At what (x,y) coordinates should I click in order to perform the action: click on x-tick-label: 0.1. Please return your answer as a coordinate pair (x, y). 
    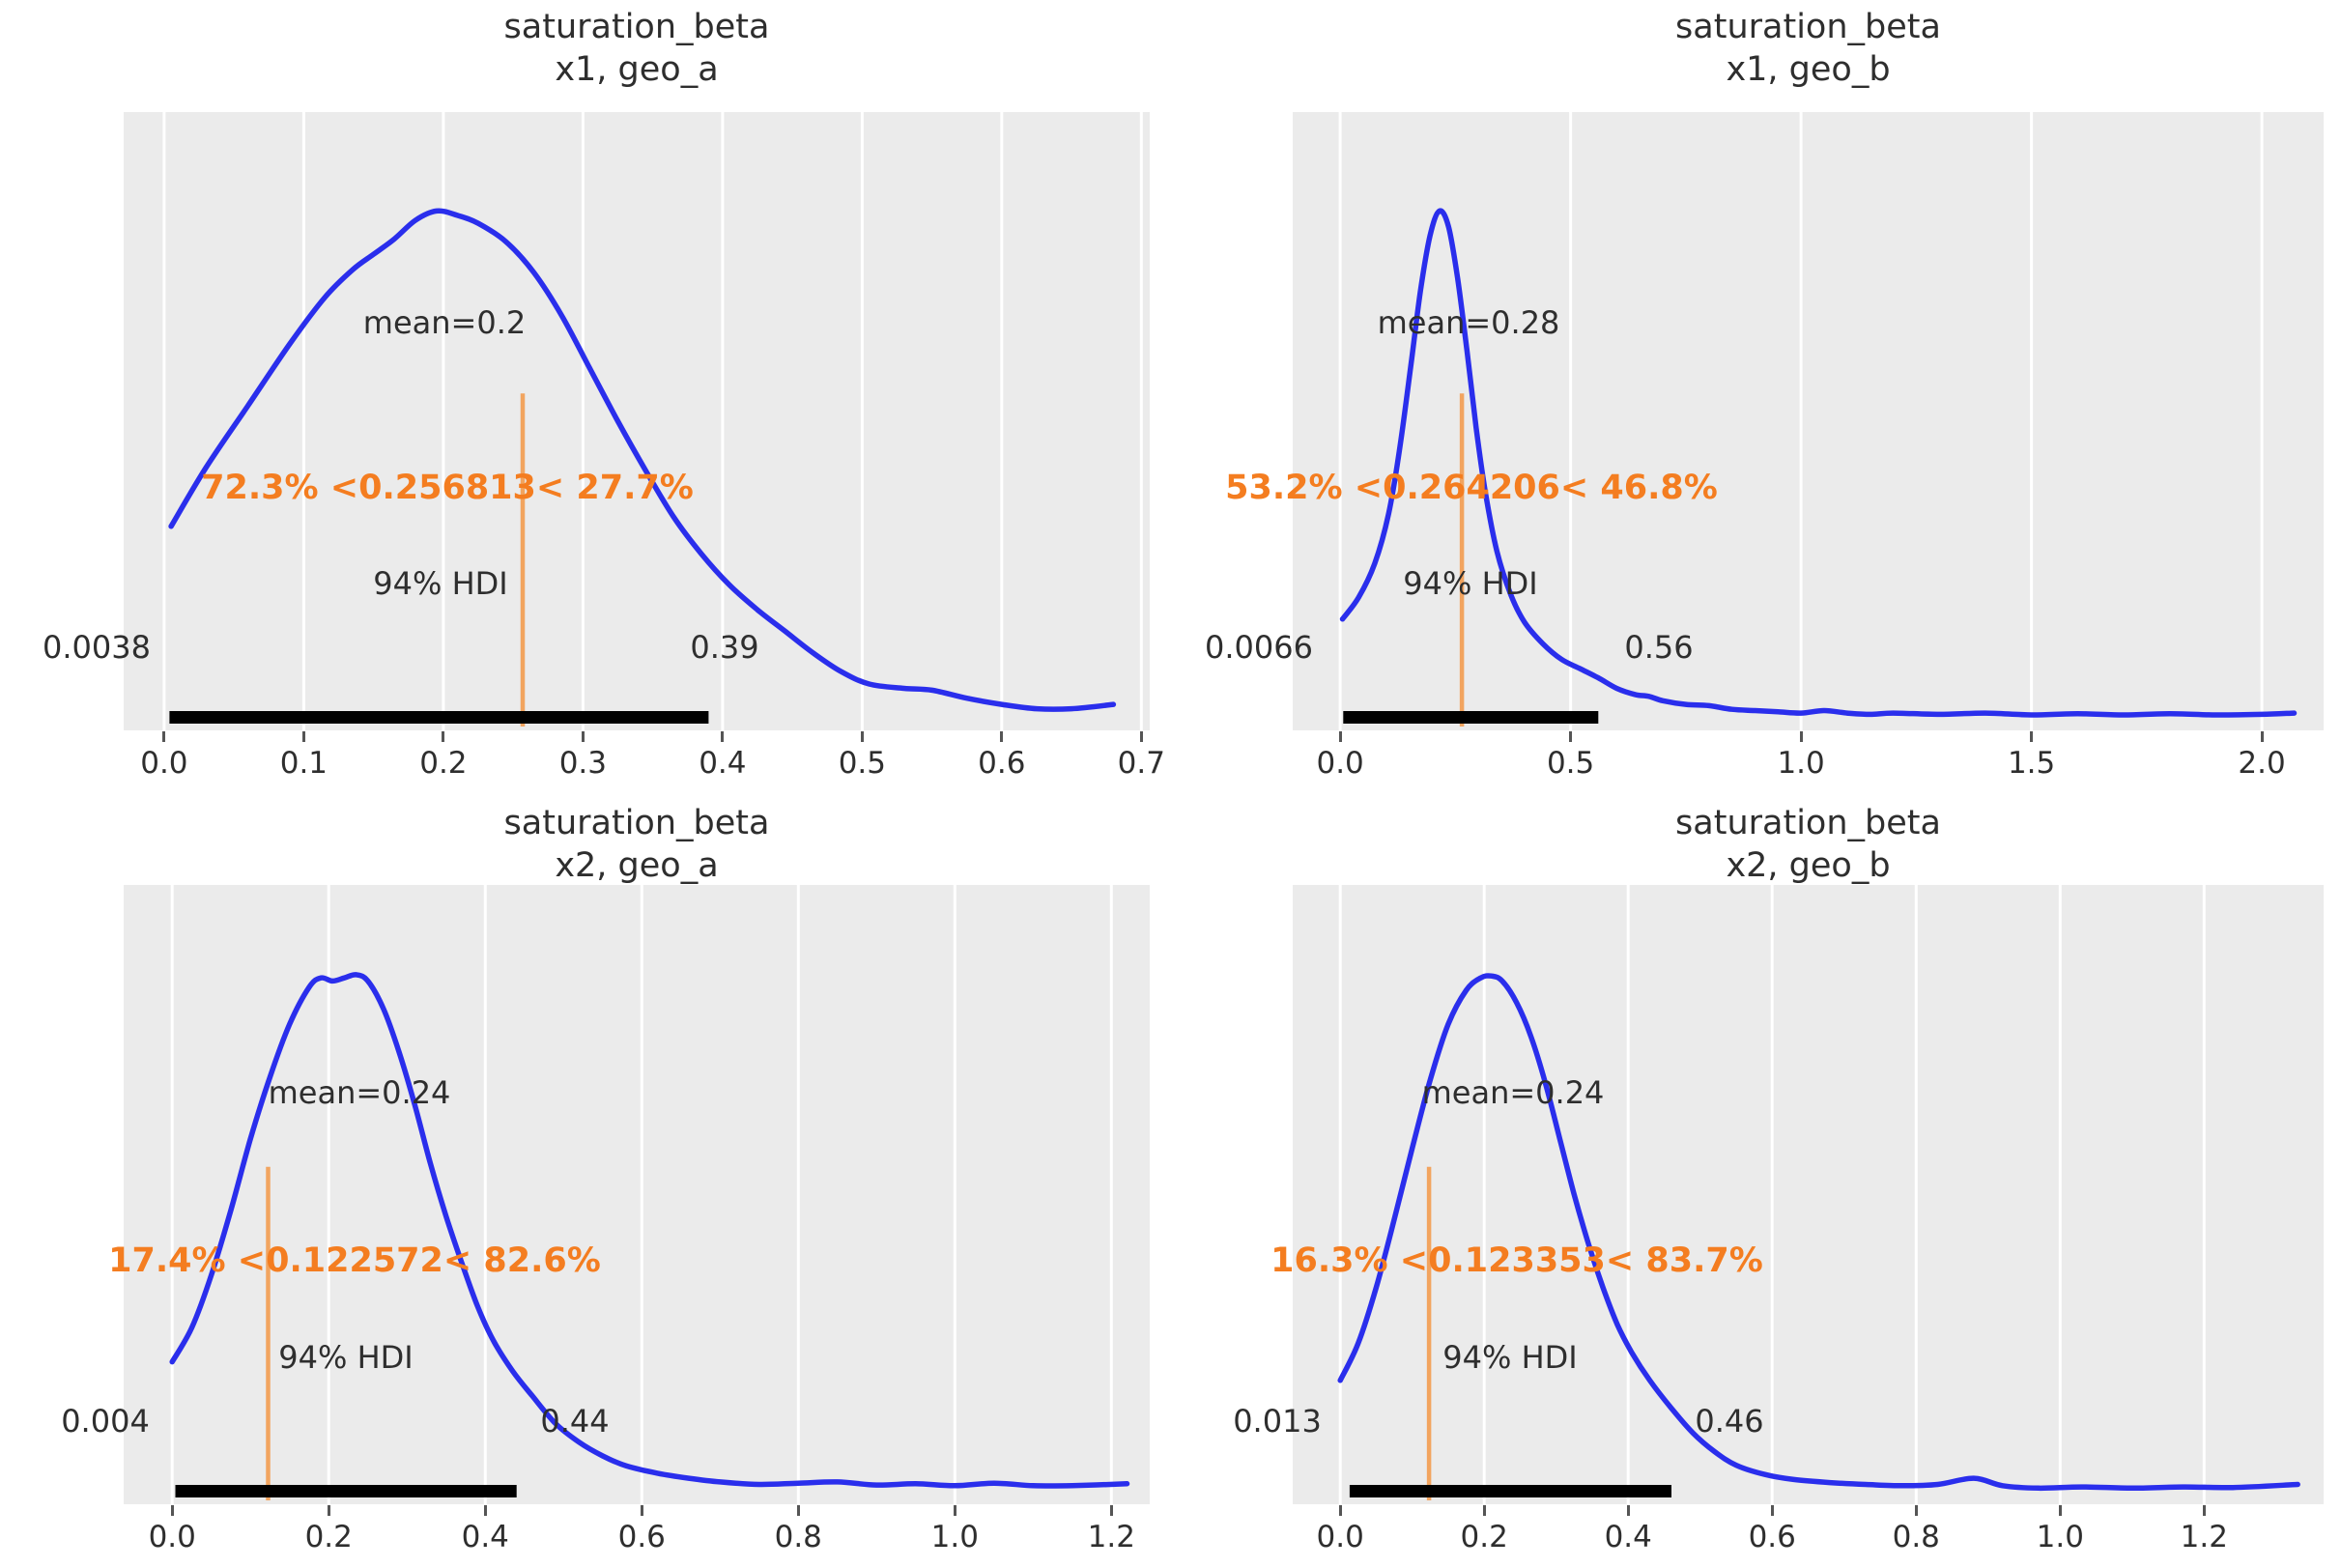
    Looking at the image, I should click on (303, 763).